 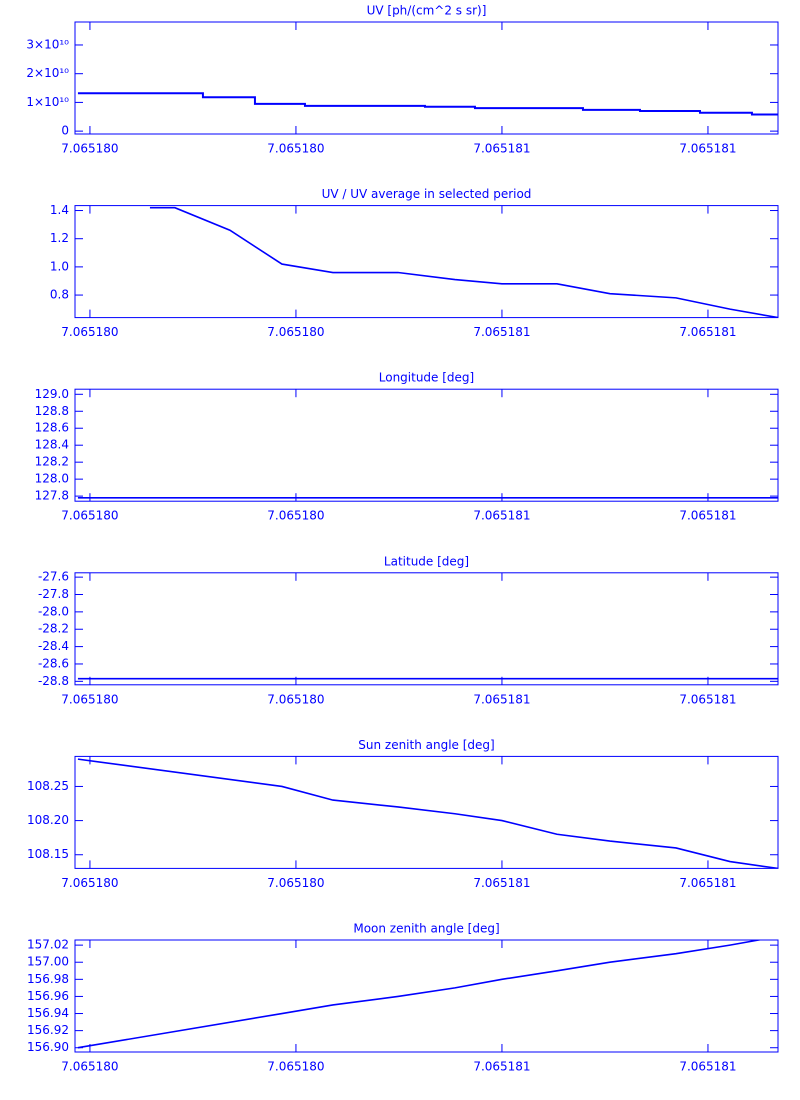 What do you see at coordinates (48, 1047) in the screenshot?
I see `y-tick-label: 156.90` at bounding box center [48, 1047].